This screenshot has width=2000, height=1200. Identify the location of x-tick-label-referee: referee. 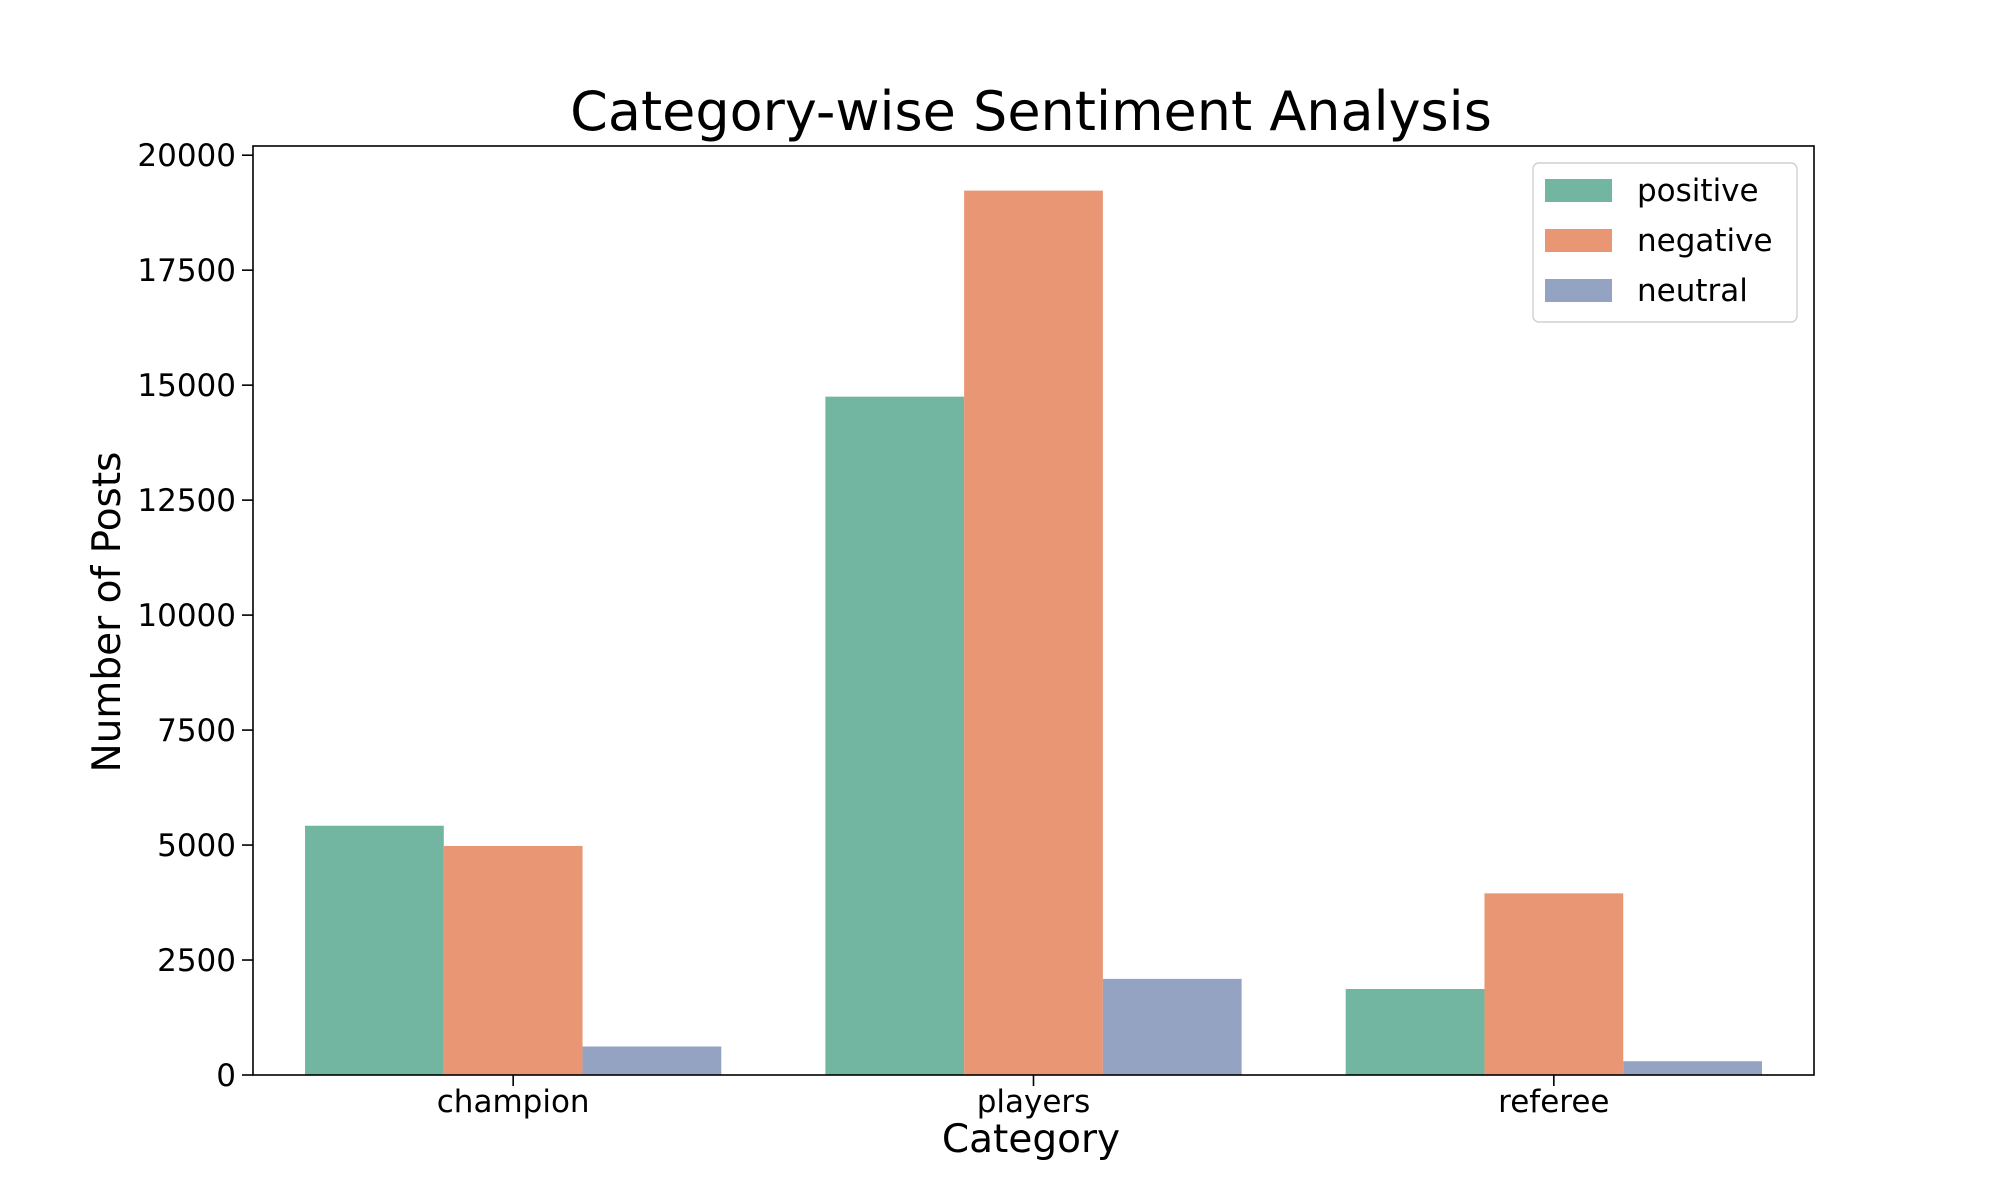
(1553, 1102).